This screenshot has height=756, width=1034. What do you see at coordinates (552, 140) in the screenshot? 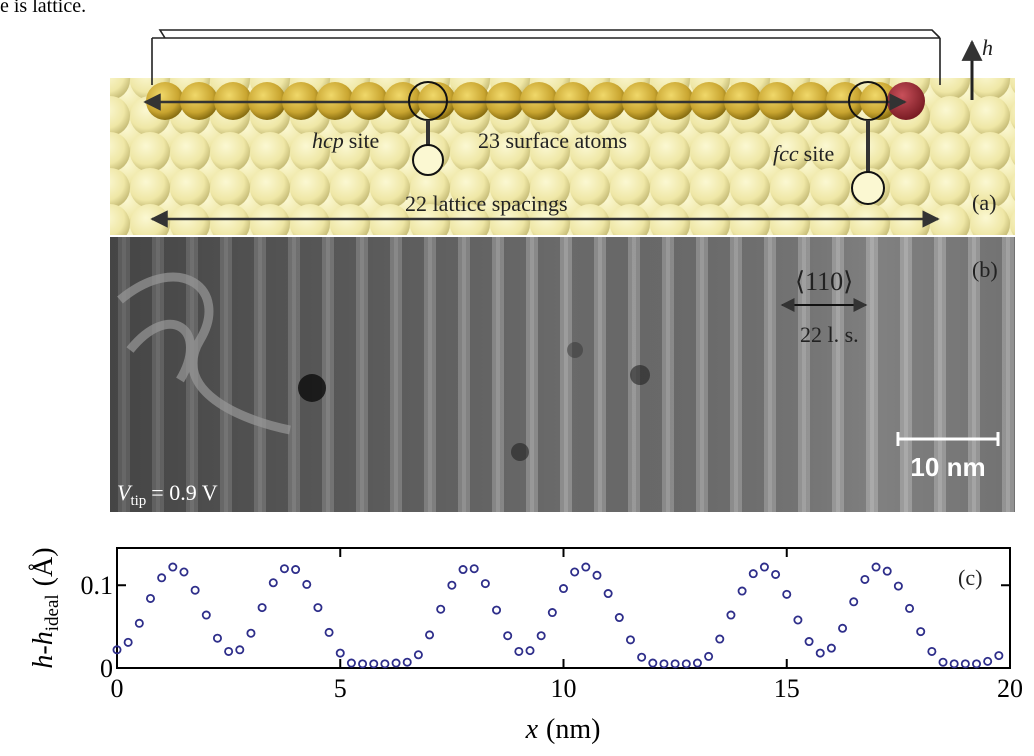
I see `surface-atoms-label: 23 surface atoms` at bounding box center [552, 140].